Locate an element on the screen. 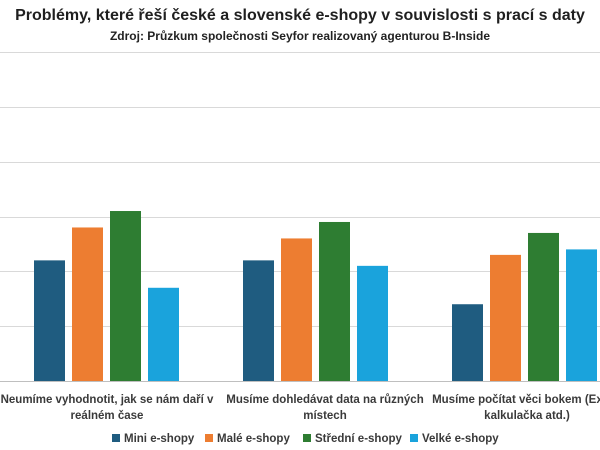  legend-item: Mini e-shopy is located at coordinates (153, 439).